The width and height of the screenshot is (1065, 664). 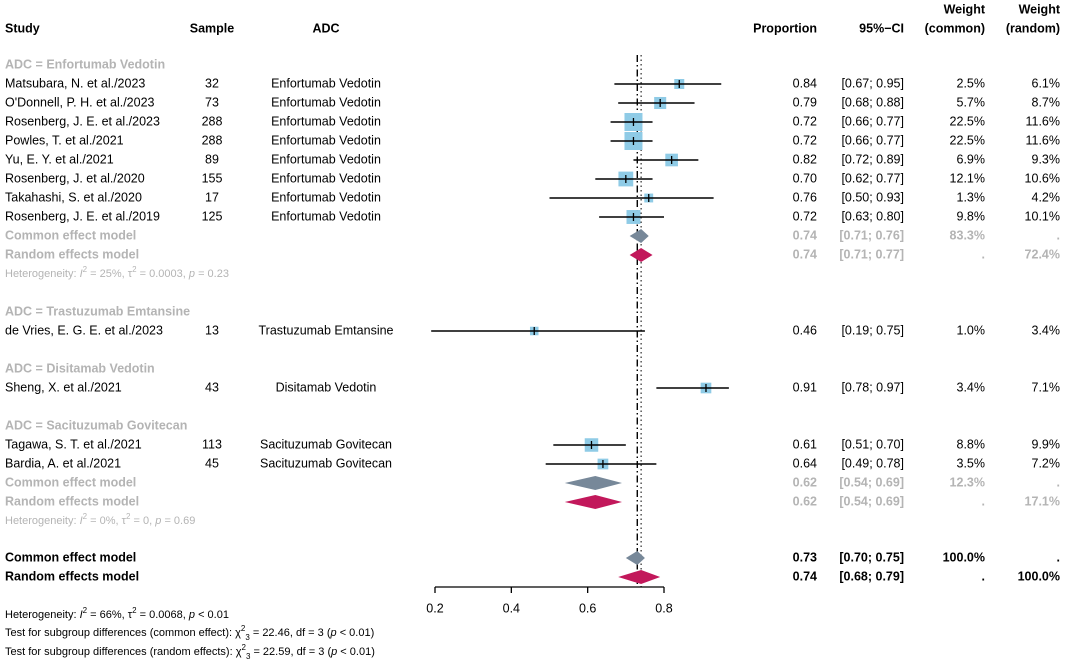 What do you see at coordinates (80, 102) in the screenshot?
I see `study-name: O'Donnell, P. H. et al./2023` at bounding box center [80, 102].